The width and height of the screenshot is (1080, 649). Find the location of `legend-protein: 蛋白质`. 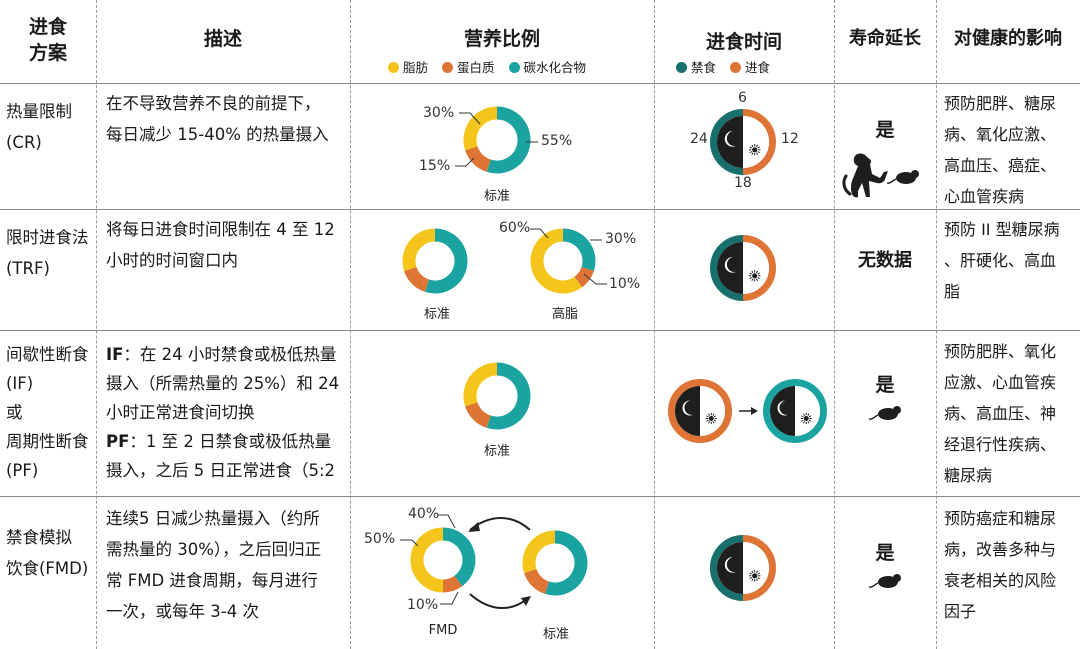

legend-protein: 蛋白质 is located at coordinates (476, 67).